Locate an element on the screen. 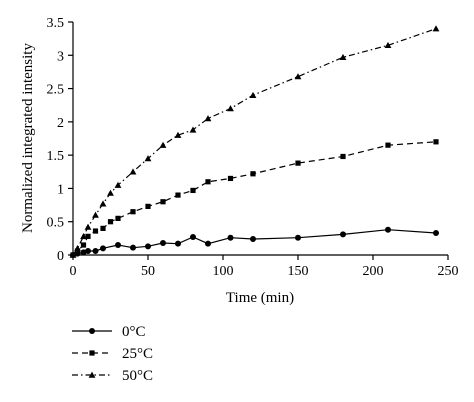 This screenshot has width=474, height=402. legend-item: 0°C is located at coordinates (109, 332).